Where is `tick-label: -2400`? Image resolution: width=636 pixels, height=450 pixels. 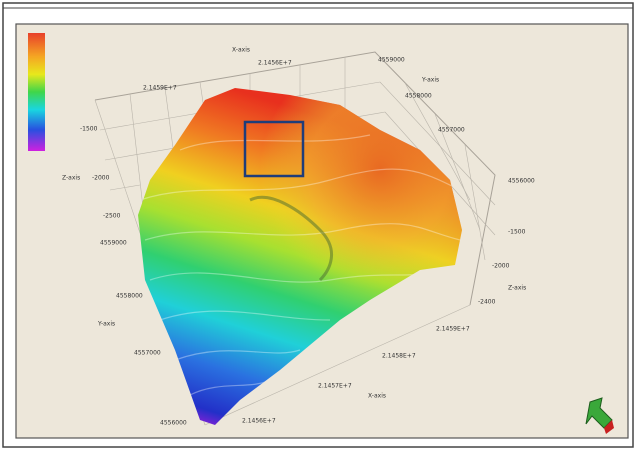
tick-label: -2400 is located at coordinates (487, 302).